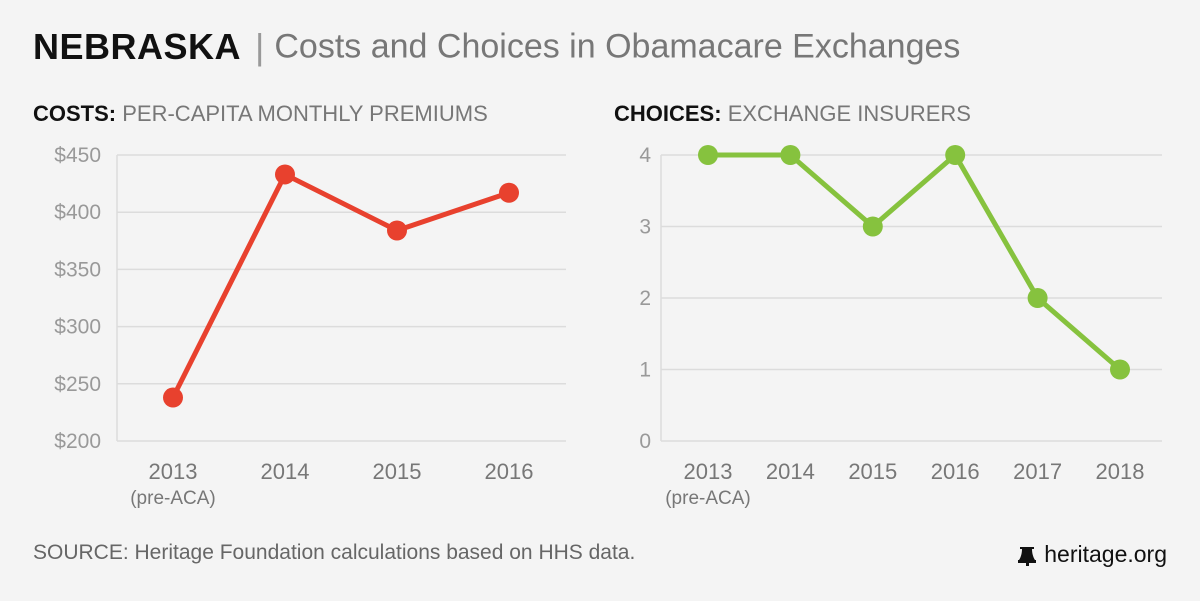  I want to click on costs-ytick-label: $250, so click(77, 384).